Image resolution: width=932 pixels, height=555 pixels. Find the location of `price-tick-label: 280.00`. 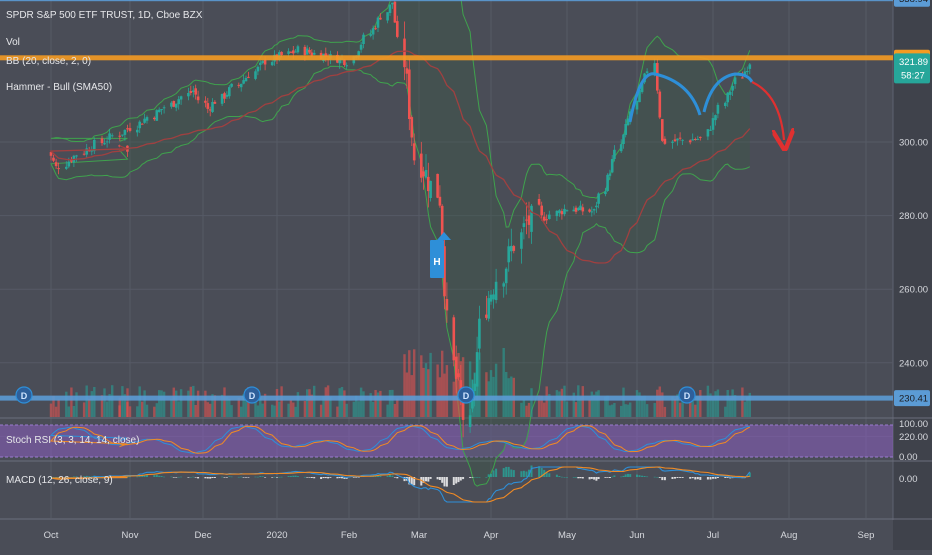

price-tick-label: 280.00 is located at coordinates (913, 216).